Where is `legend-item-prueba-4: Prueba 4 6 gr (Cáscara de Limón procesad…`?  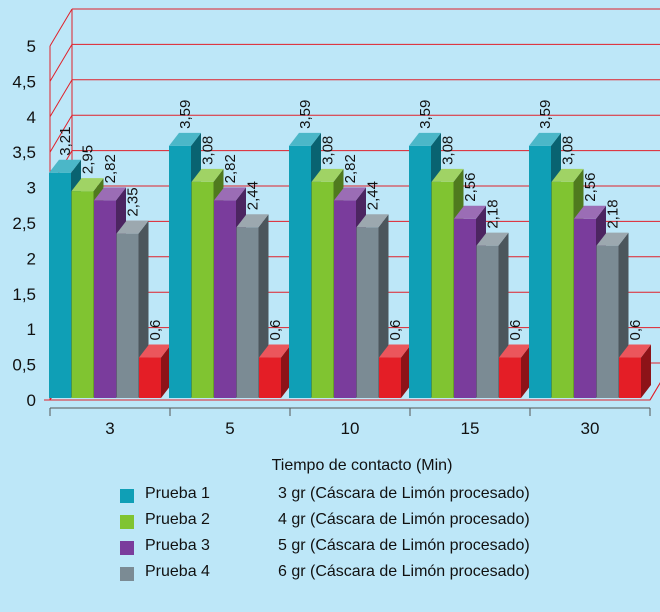 legend-item-prueba-4: Prueba 4 6 gr (Cáscara de Limón procesad… is located at coordinates (380, 575).